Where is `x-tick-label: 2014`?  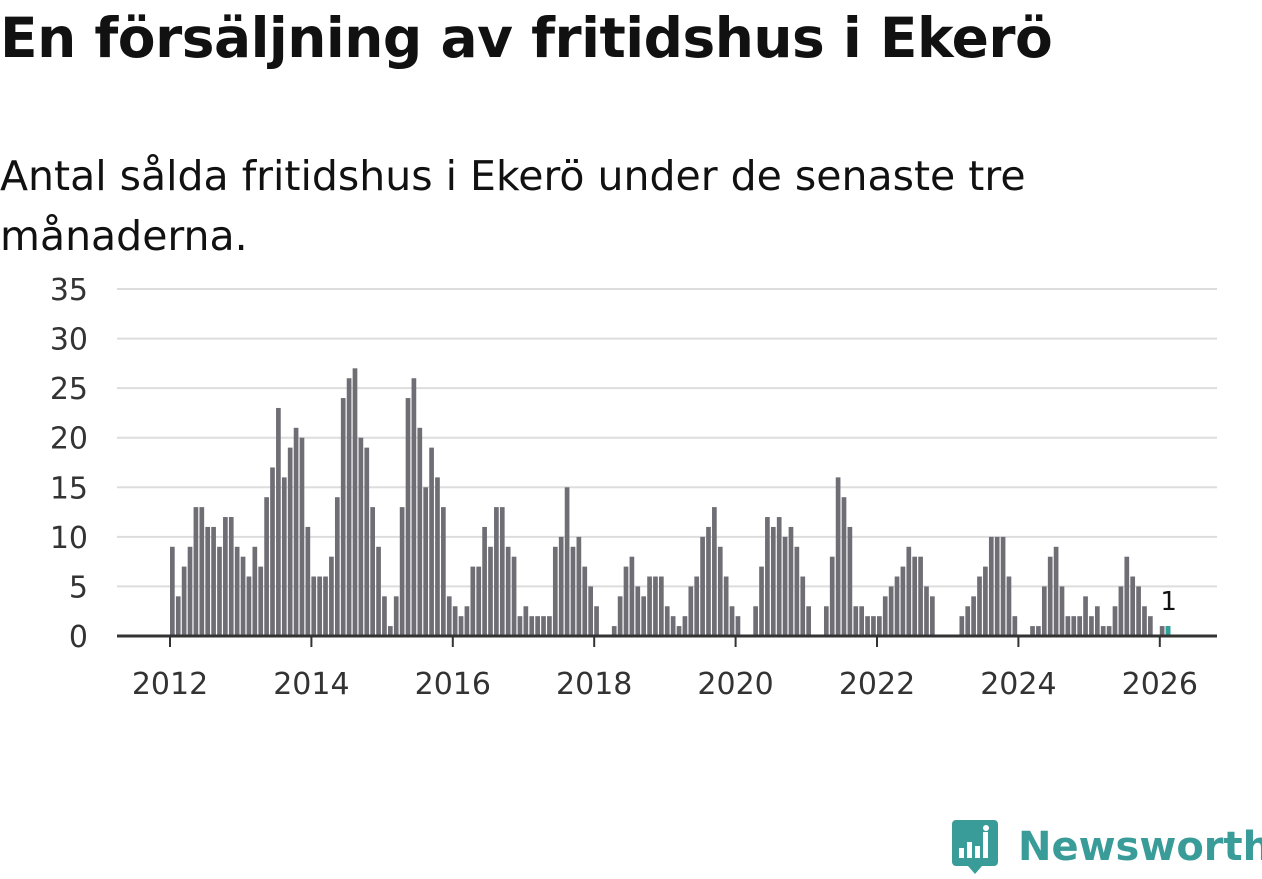
x-tick-label: 2014 is located at coordinates (311, 684).